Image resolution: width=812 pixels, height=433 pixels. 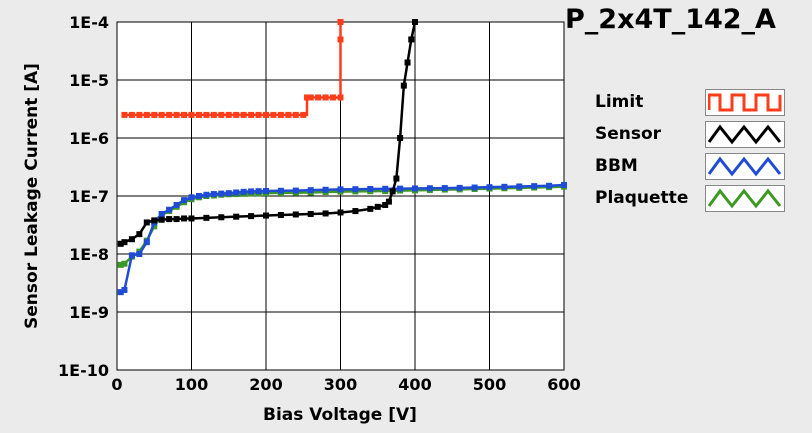 I want to click on legend-swatch-bbm, so click(x=745, y=166).